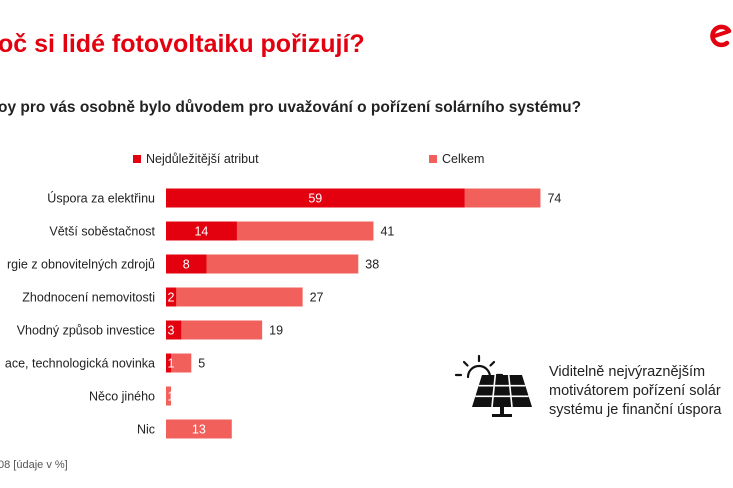  I want to click on category-label: rgie z obnovitelných zdrojů, so click(81, 265).